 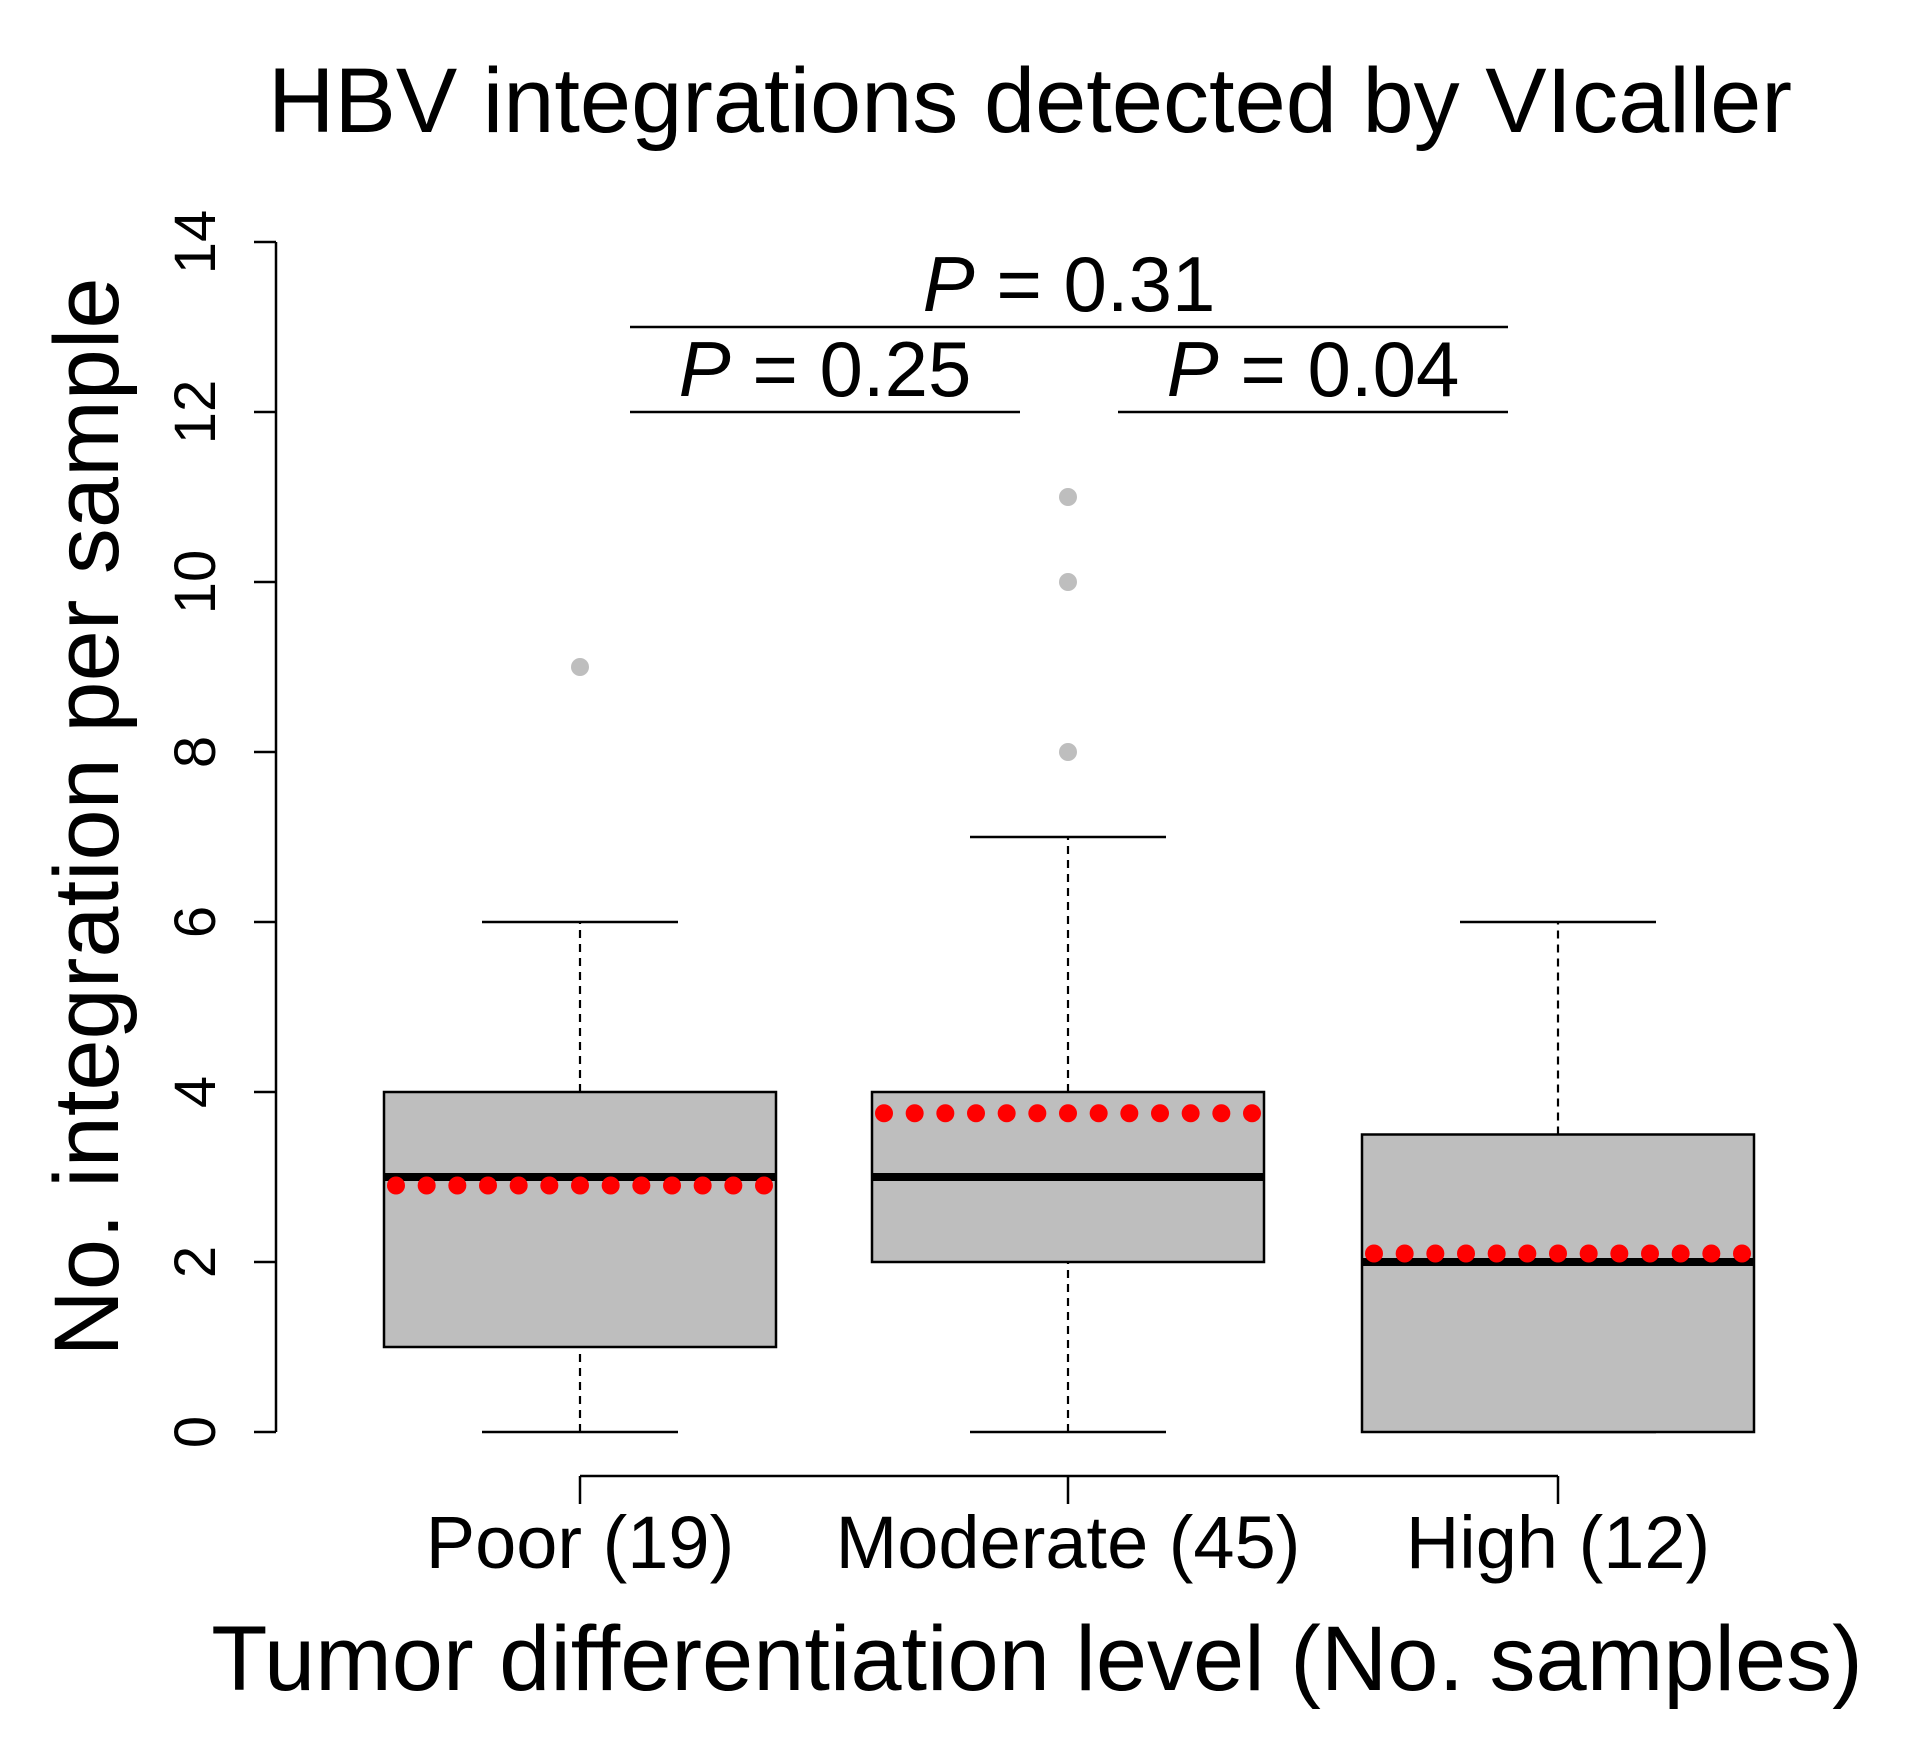 What do you see at coordinates (195, 1092) in the screenshot?
I see `y-tick-label: 4` at bounding box center [195, 1092].